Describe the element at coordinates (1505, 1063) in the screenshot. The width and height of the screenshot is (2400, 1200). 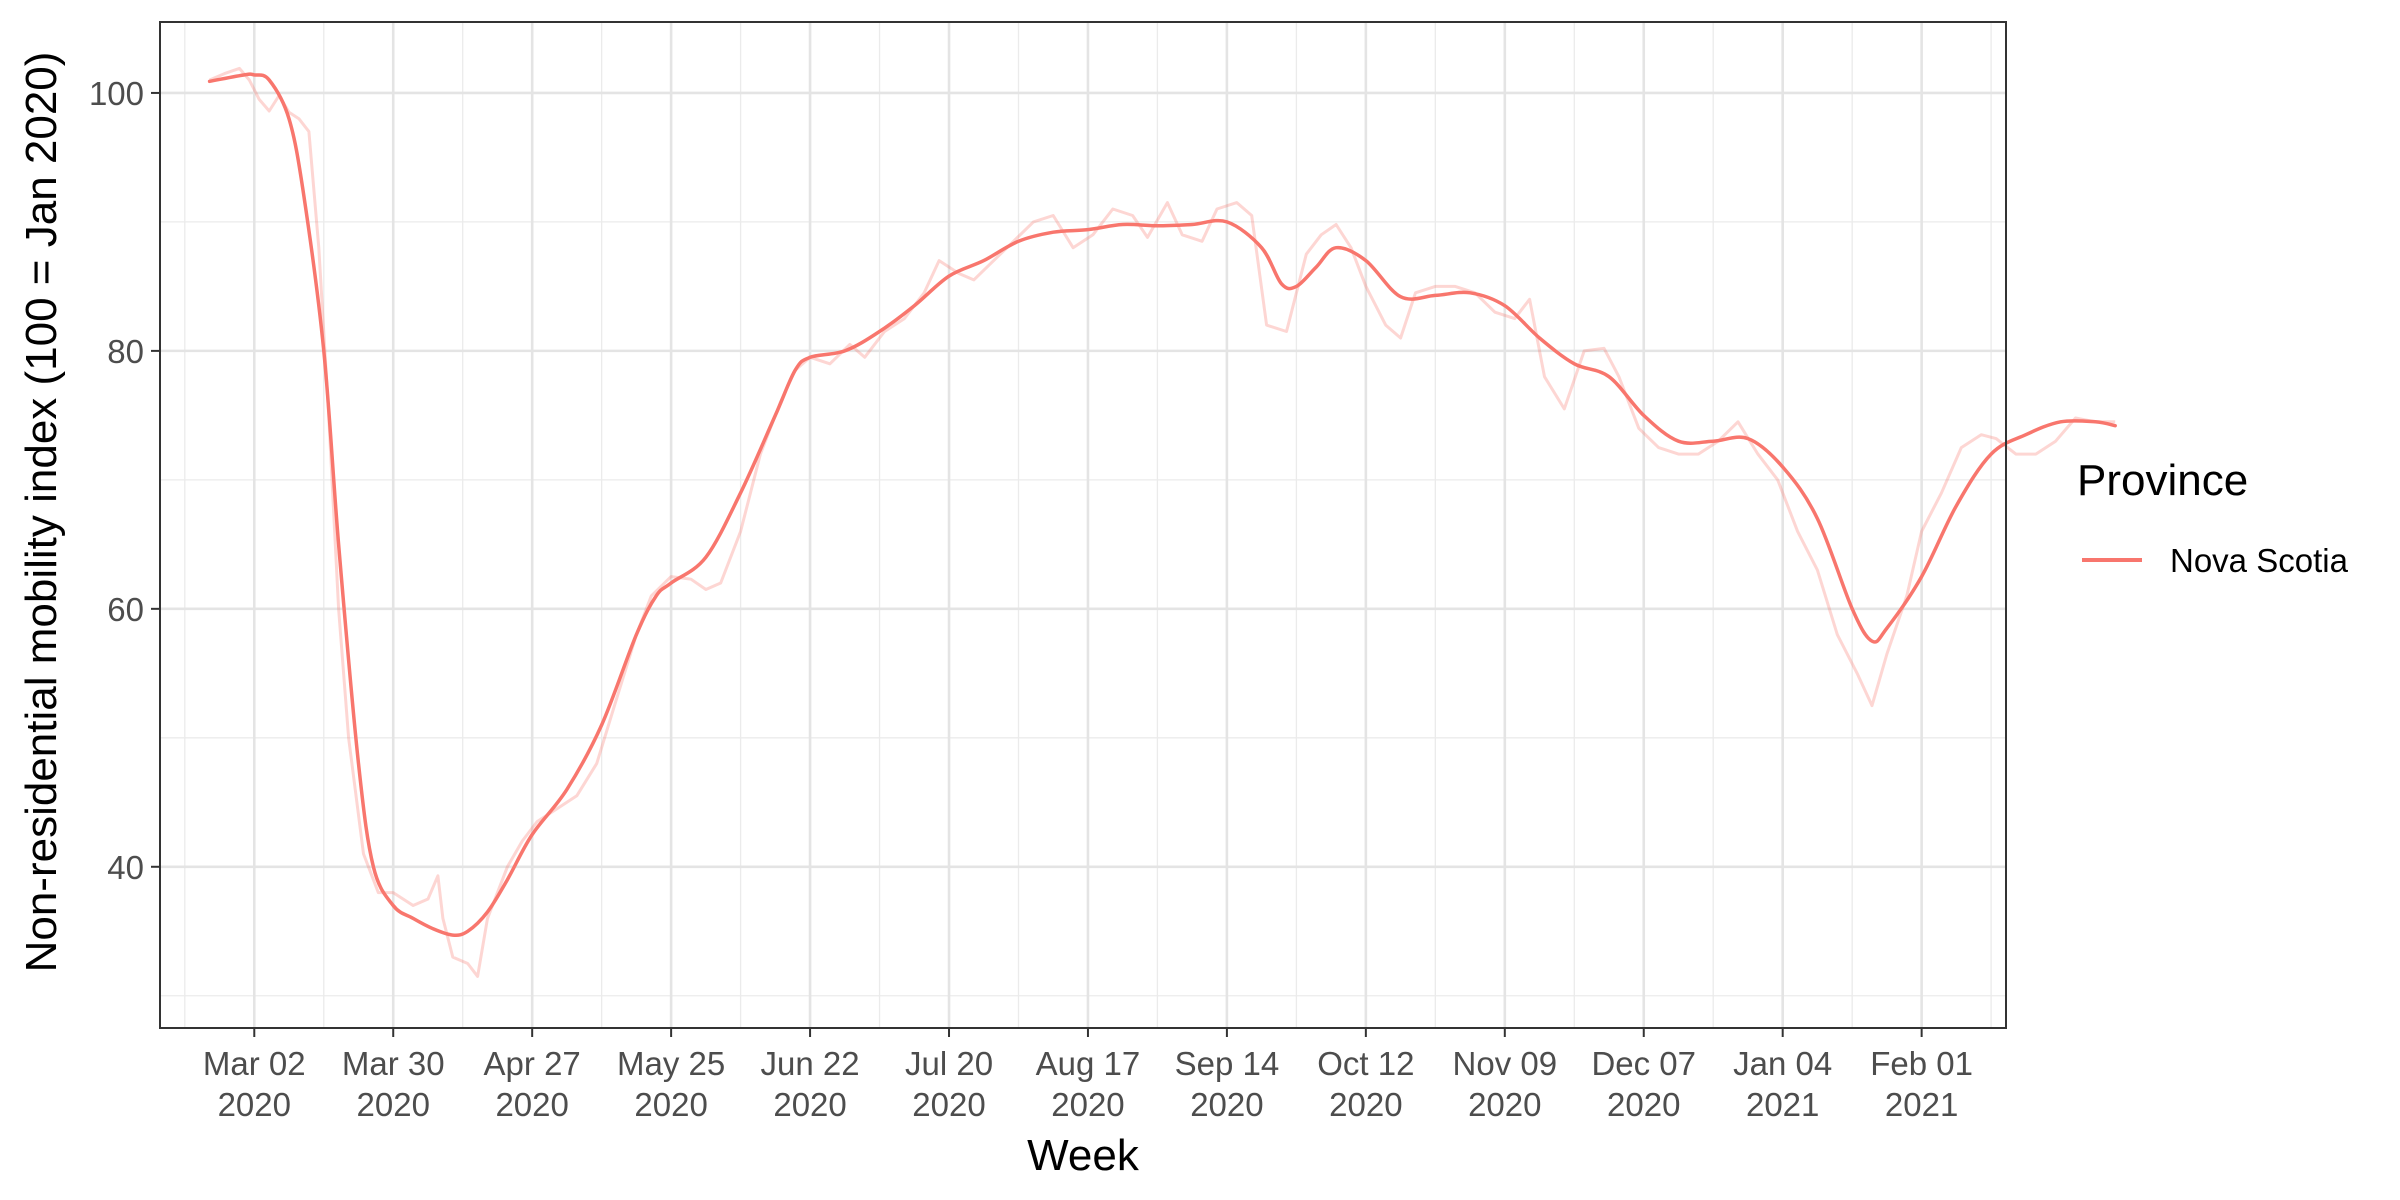
I see `x-tick-label: Nov 09` at that location.